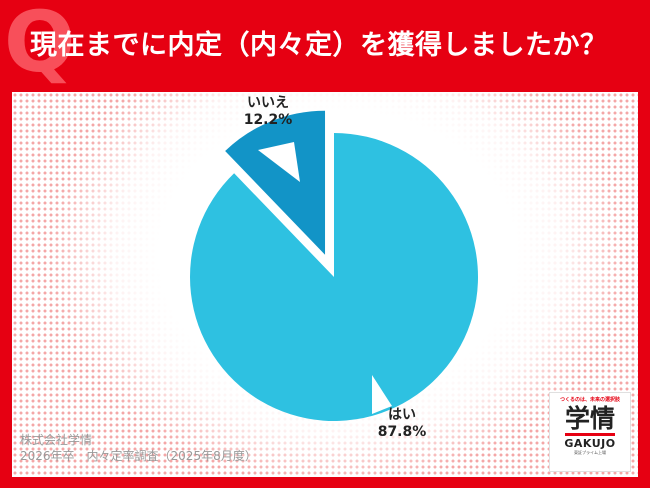 This screenshot has width=650, height=488. Describe the element at coordinates (138, 448) in the screenshot. I see `source-credit: 株式会社学情 2026年卒 内々定率調査（2025年8月度）` at that location.